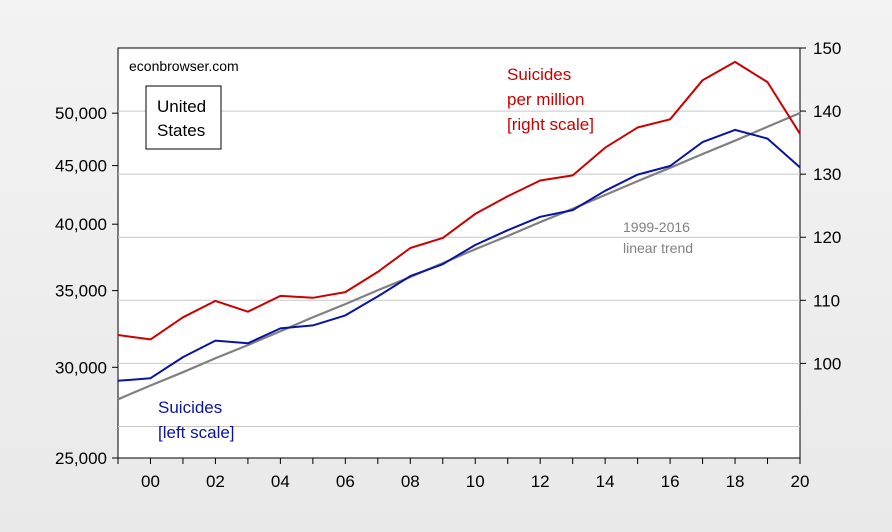 This screenshot has width=892, height=532. I want to click on blue-series-label-line-1: Suicides, so click(190, 407).